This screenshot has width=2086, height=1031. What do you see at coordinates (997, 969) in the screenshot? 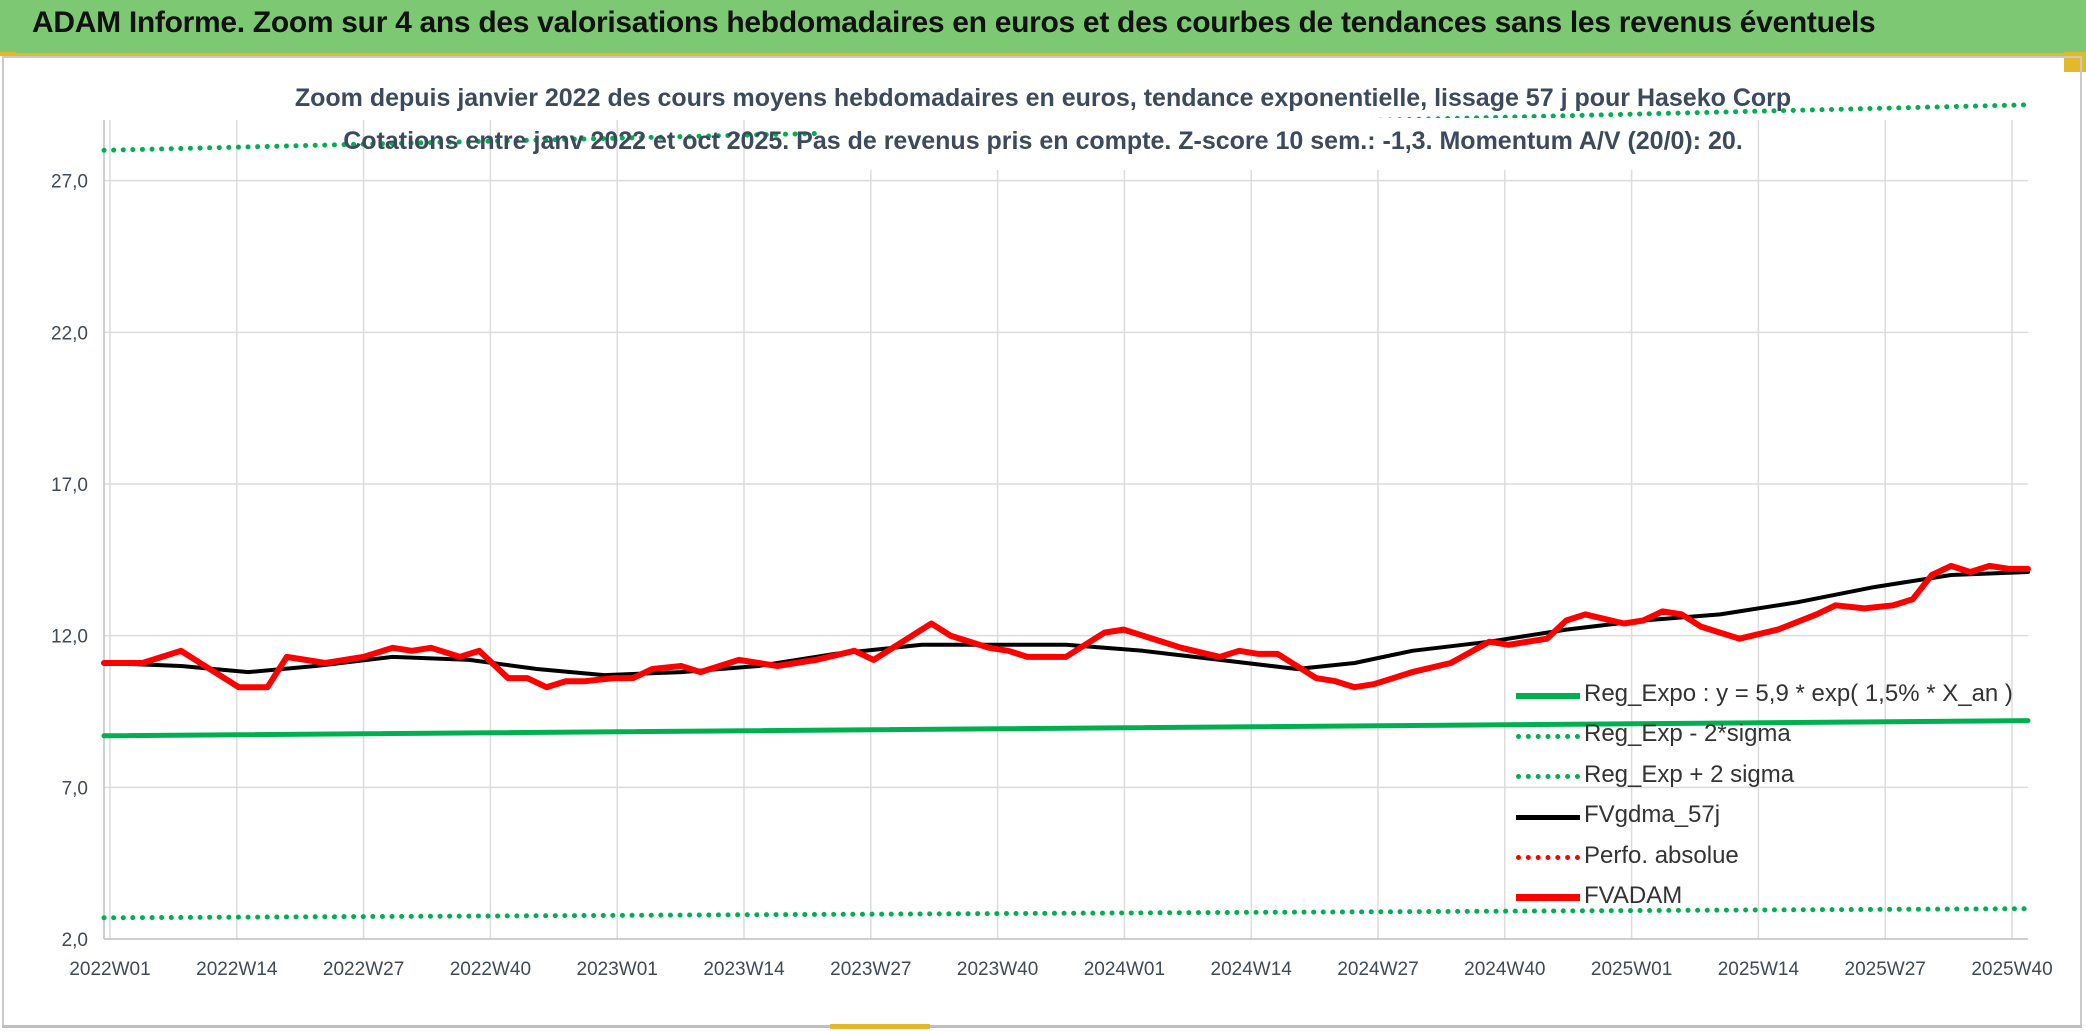
I see `x-tick-label: 2023W40` at bounding box center [997, 969].